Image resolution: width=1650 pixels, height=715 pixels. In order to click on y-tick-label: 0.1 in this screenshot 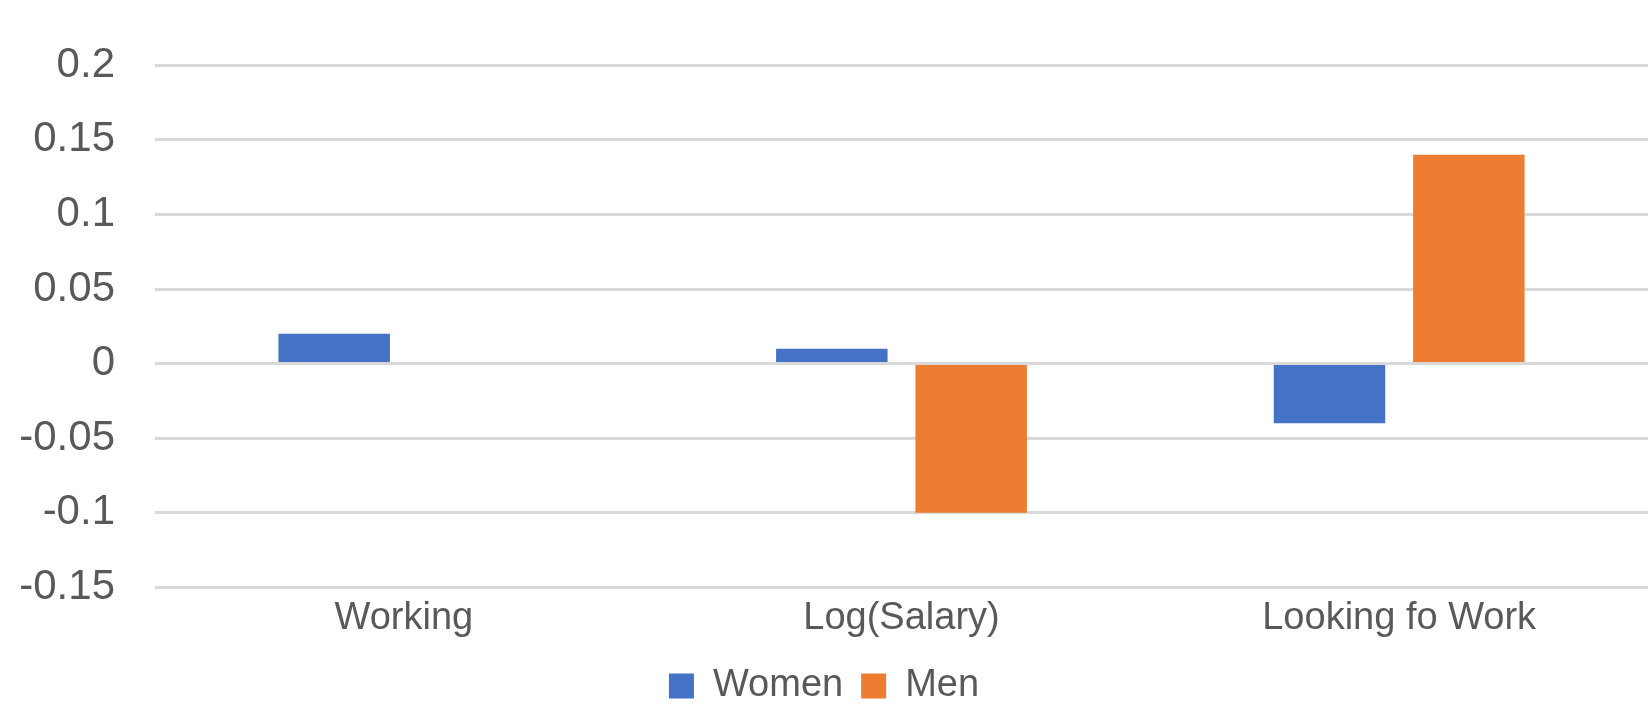, I will do `click(85, 211)`.